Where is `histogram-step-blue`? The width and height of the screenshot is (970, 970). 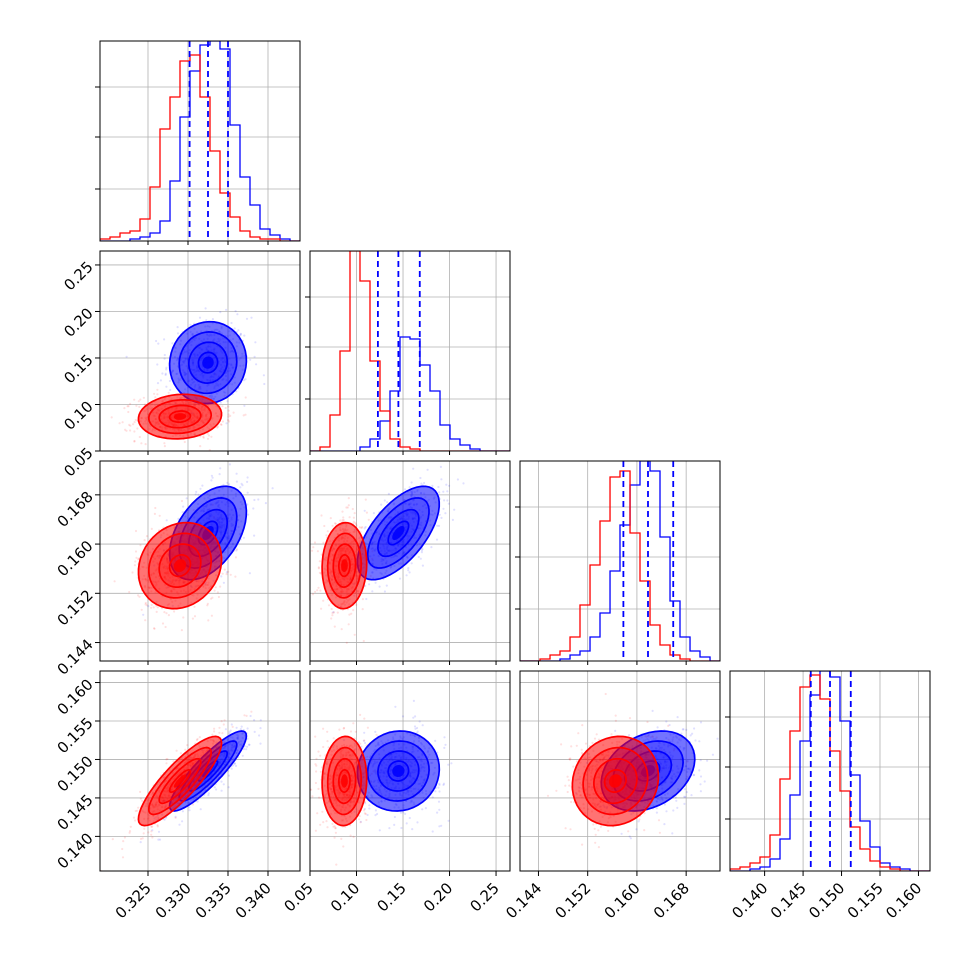 histogram-step-blue is located at coordinates (620, 561).